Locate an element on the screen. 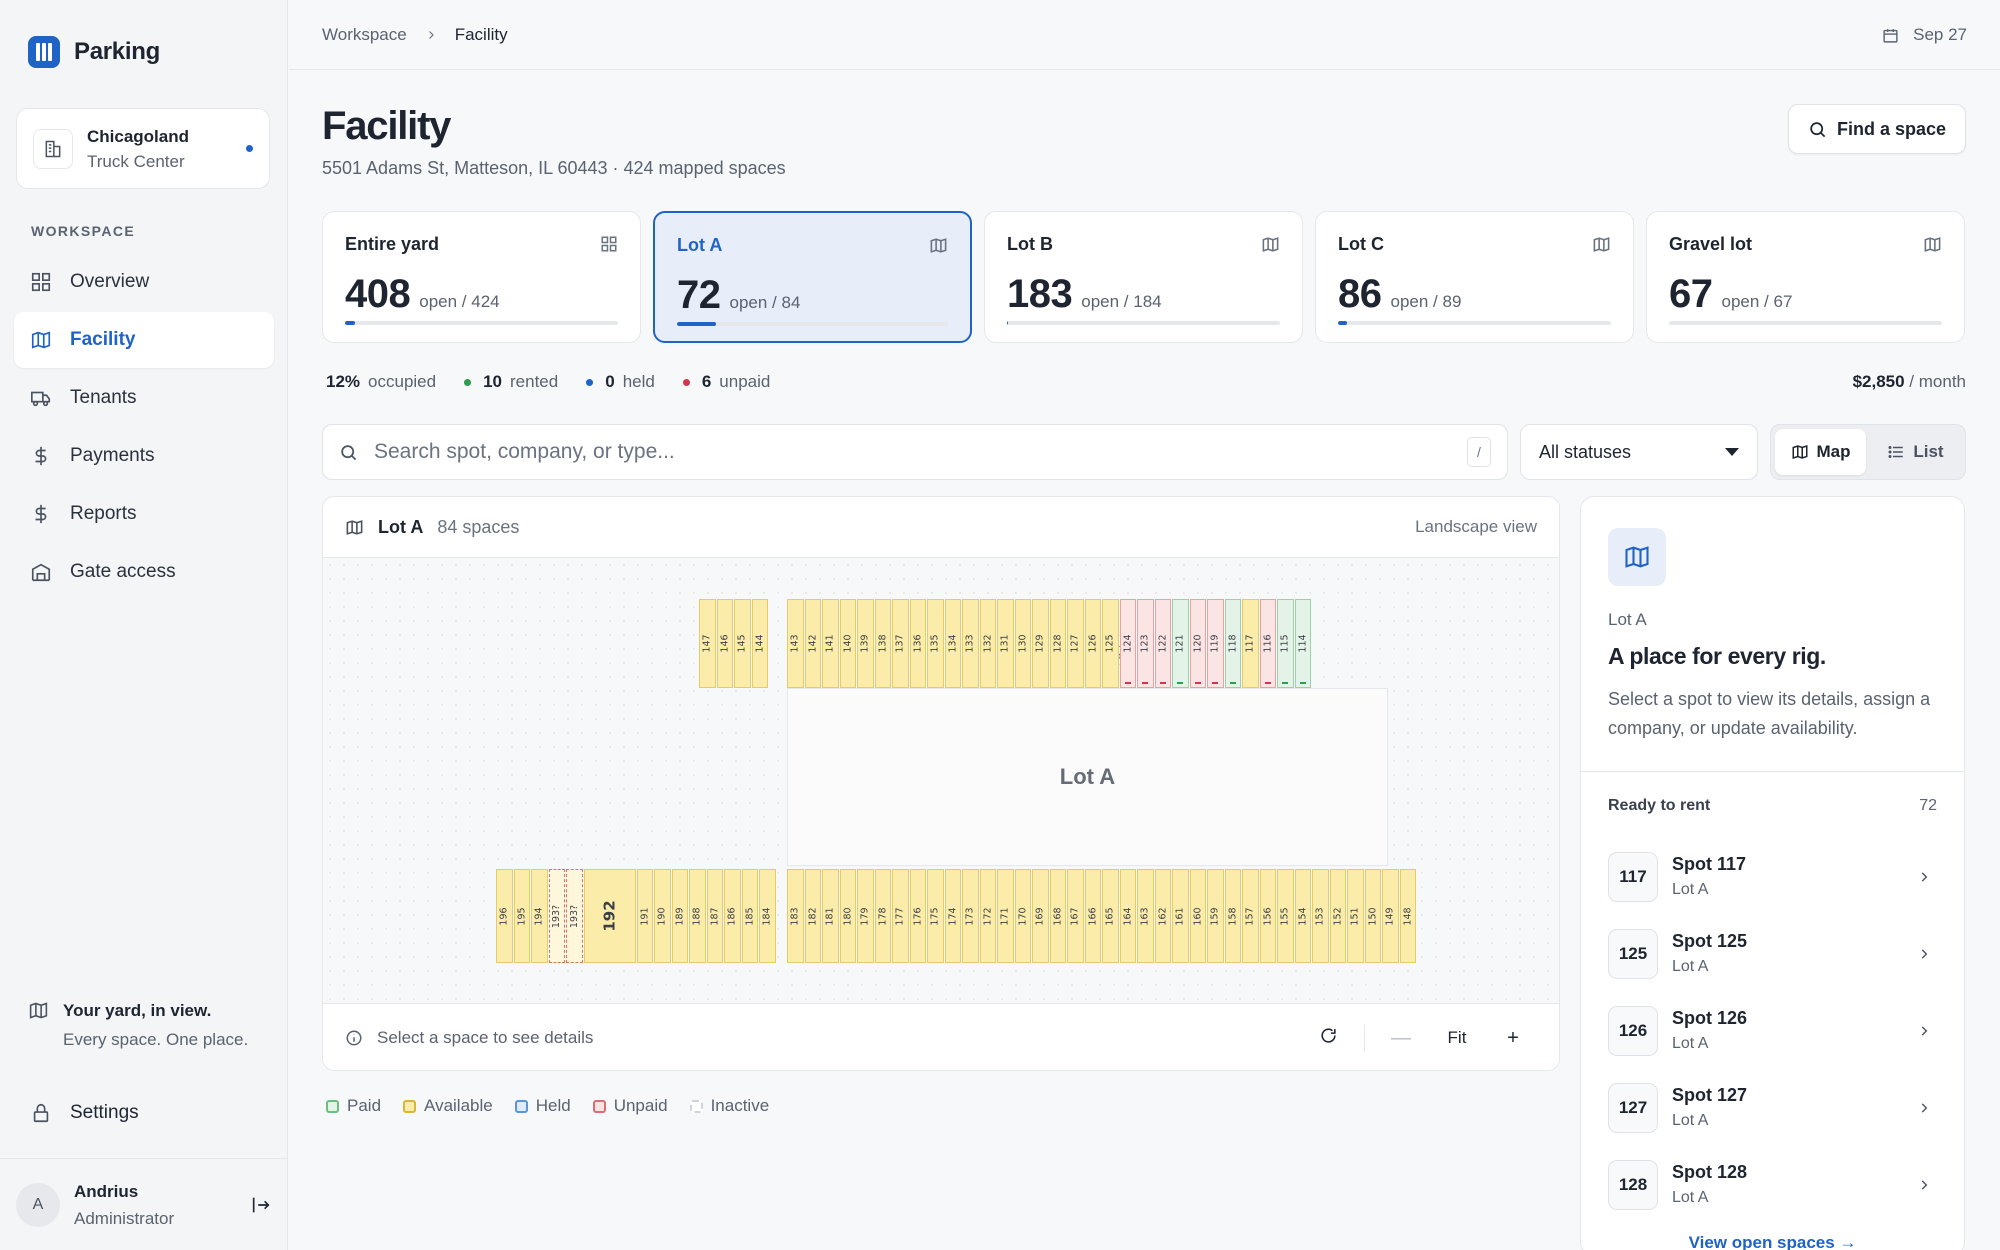  find-space-button: Find a space is located at coordinates (1877, 129).